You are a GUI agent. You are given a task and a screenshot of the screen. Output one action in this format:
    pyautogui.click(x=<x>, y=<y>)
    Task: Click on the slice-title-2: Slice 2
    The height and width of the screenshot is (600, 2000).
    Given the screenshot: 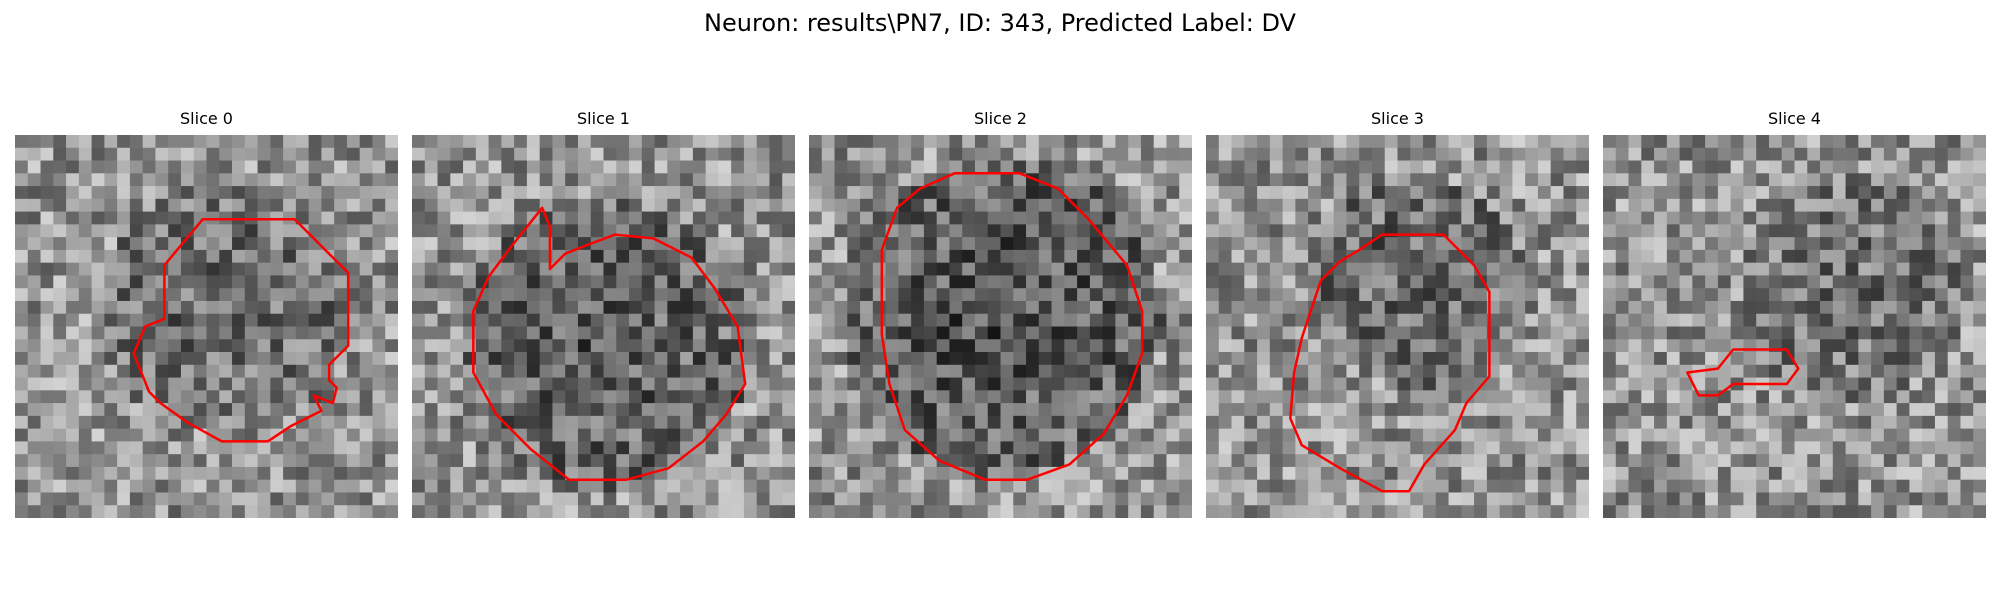 What is the action you would take?
    pyautogui.click(x=1000, y=118)
    